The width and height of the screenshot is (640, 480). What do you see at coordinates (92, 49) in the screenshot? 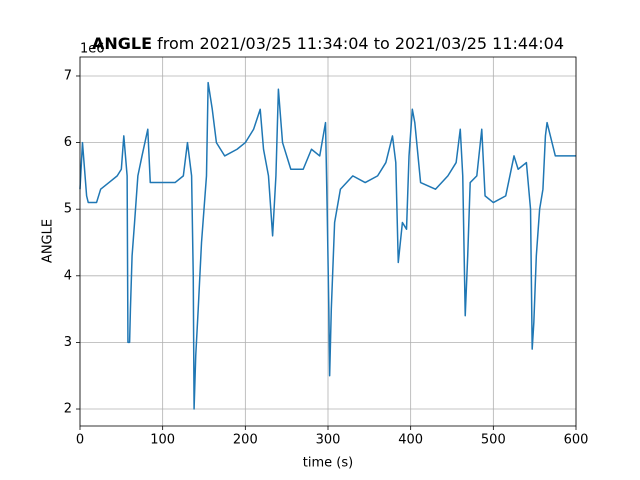
I see `y-offset-label: 1e6` at bounding box center [92, 49].